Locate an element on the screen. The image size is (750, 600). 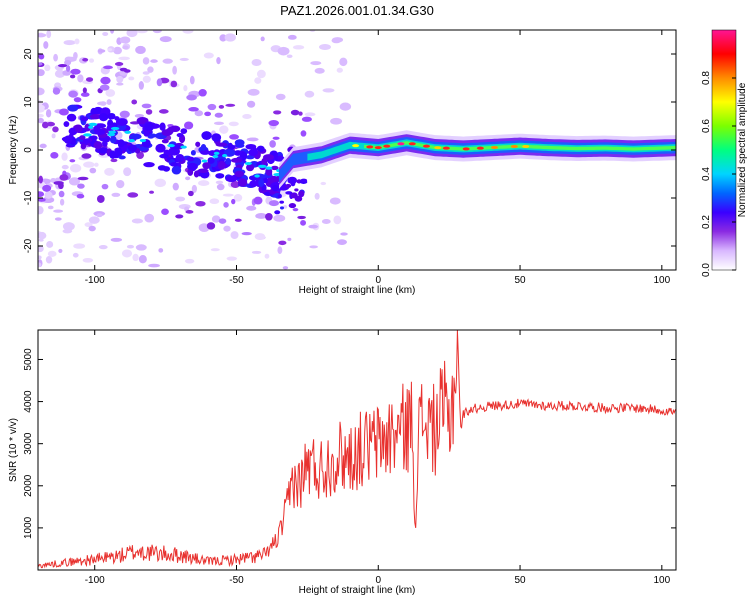
snr-ytick-label: 2000 is located at coordinates (28, 485).